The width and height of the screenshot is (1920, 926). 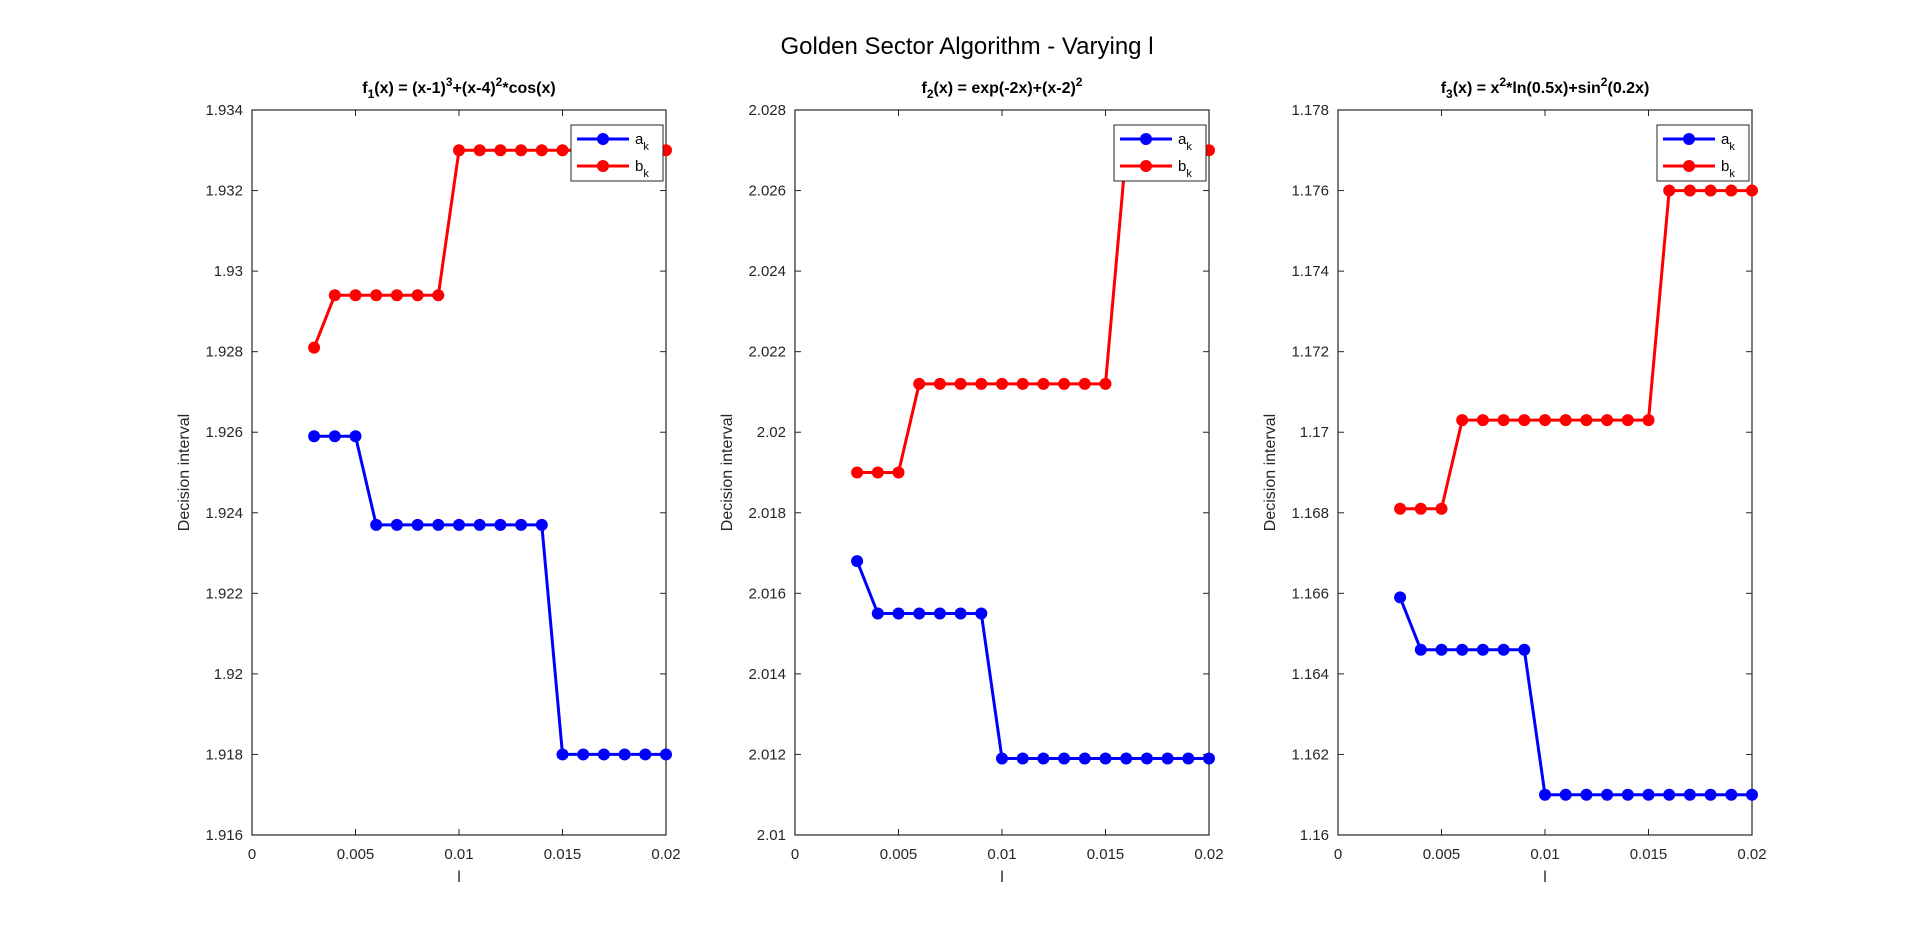 I want to click on y-tick-label: 1.168, so click(x=1310, y=513).